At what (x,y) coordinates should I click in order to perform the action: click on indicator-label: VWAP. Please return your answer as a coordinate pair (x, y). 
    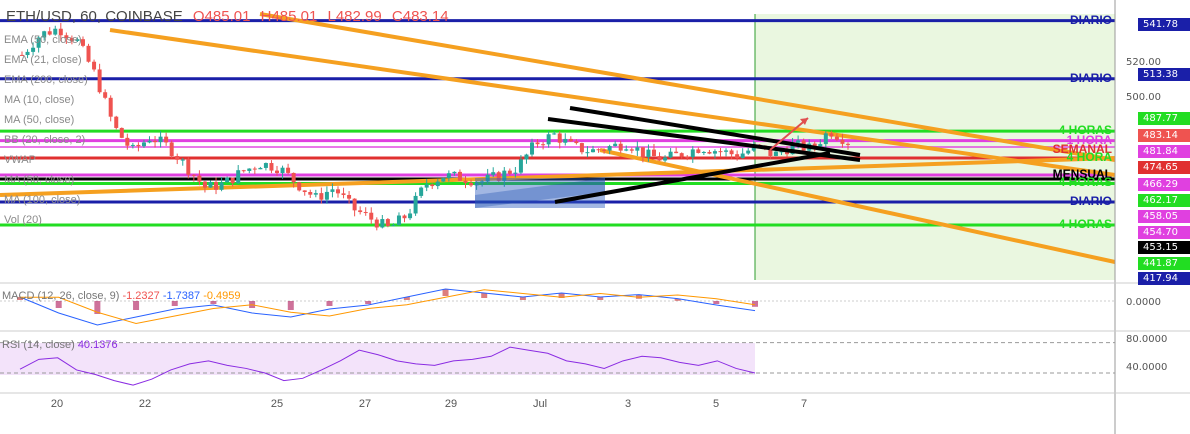
    Looking at the image, I should click on (20, 160).